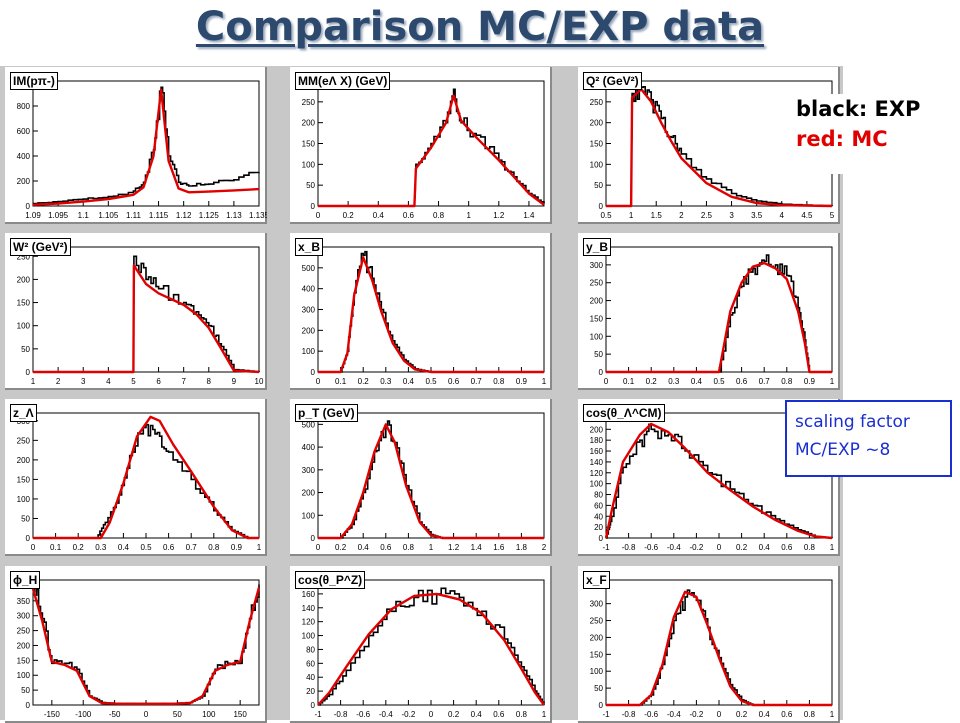 This screenshot has height=723, width=960. I want to click on x-tick-label: 0.7, so click(477, 381).